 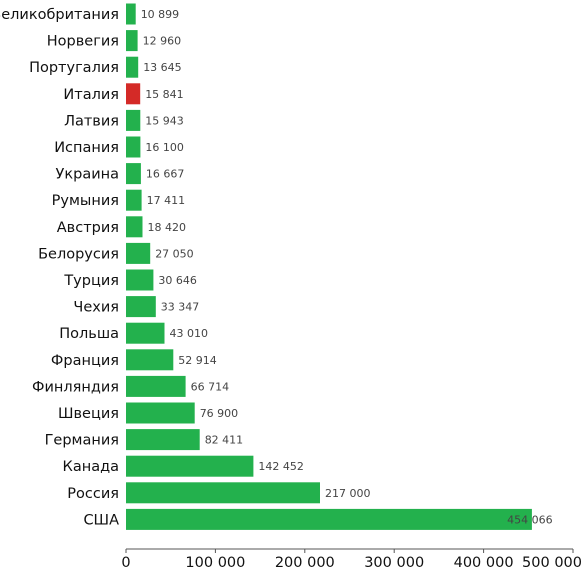 What do you see at coordinates (394, 562) in the screenshot?
I see `x-tick-label-3: 300 000` at bounding box center [394, 562].